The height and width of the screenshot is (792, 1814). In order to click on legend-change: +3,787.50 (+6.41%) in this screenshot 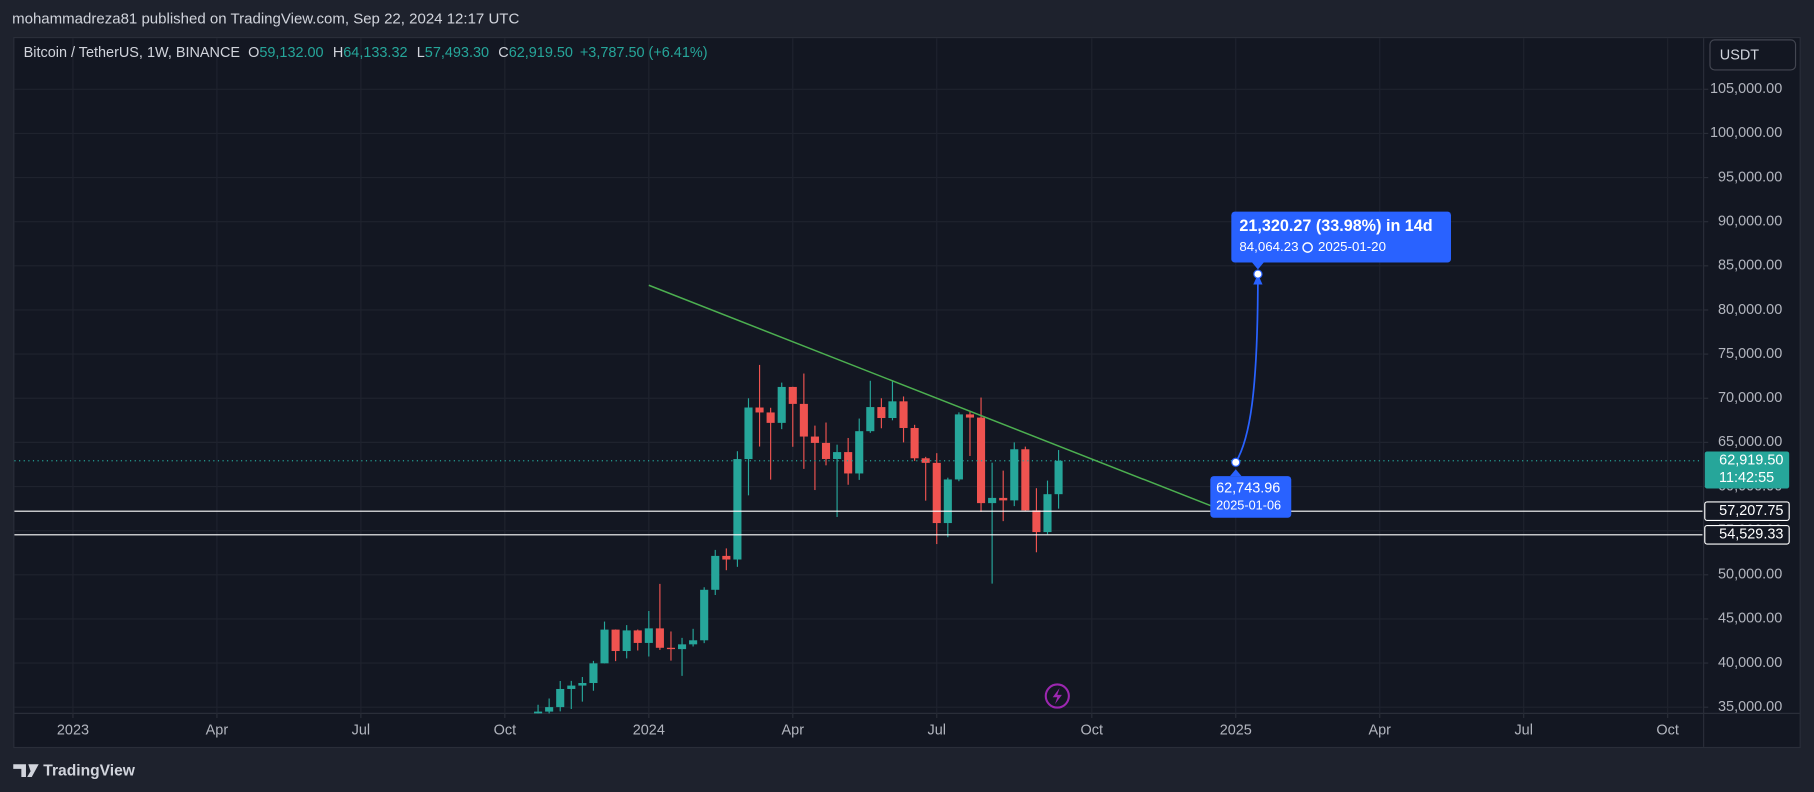, I will do `click(644, 53)`.